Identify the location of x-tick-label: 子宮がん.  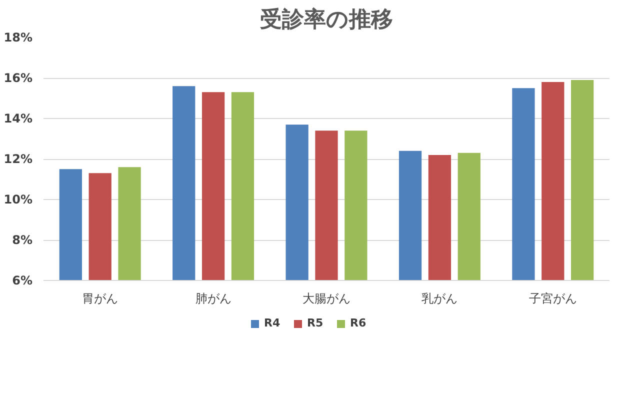
(552, 299).